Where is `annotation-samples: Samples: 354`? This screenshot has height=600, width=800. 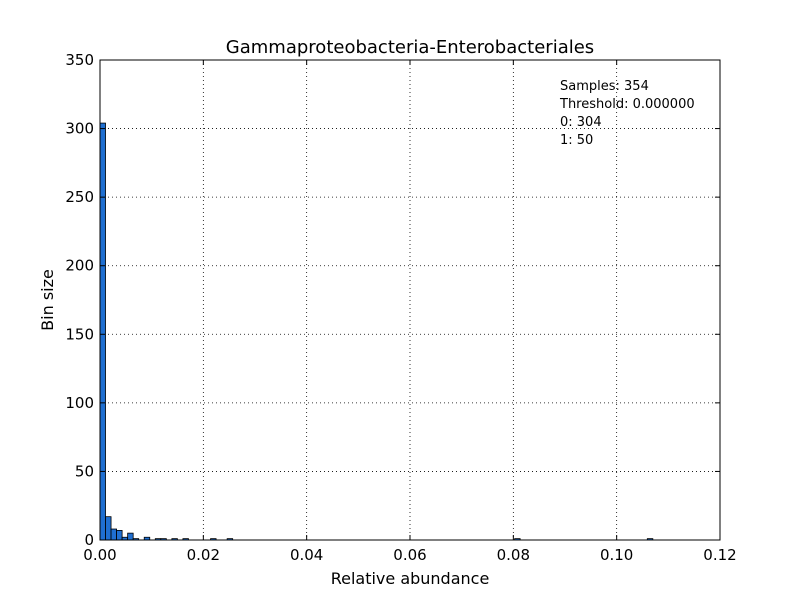
annotation-samples: Samples: 354 is located at coordinates (604, 86).